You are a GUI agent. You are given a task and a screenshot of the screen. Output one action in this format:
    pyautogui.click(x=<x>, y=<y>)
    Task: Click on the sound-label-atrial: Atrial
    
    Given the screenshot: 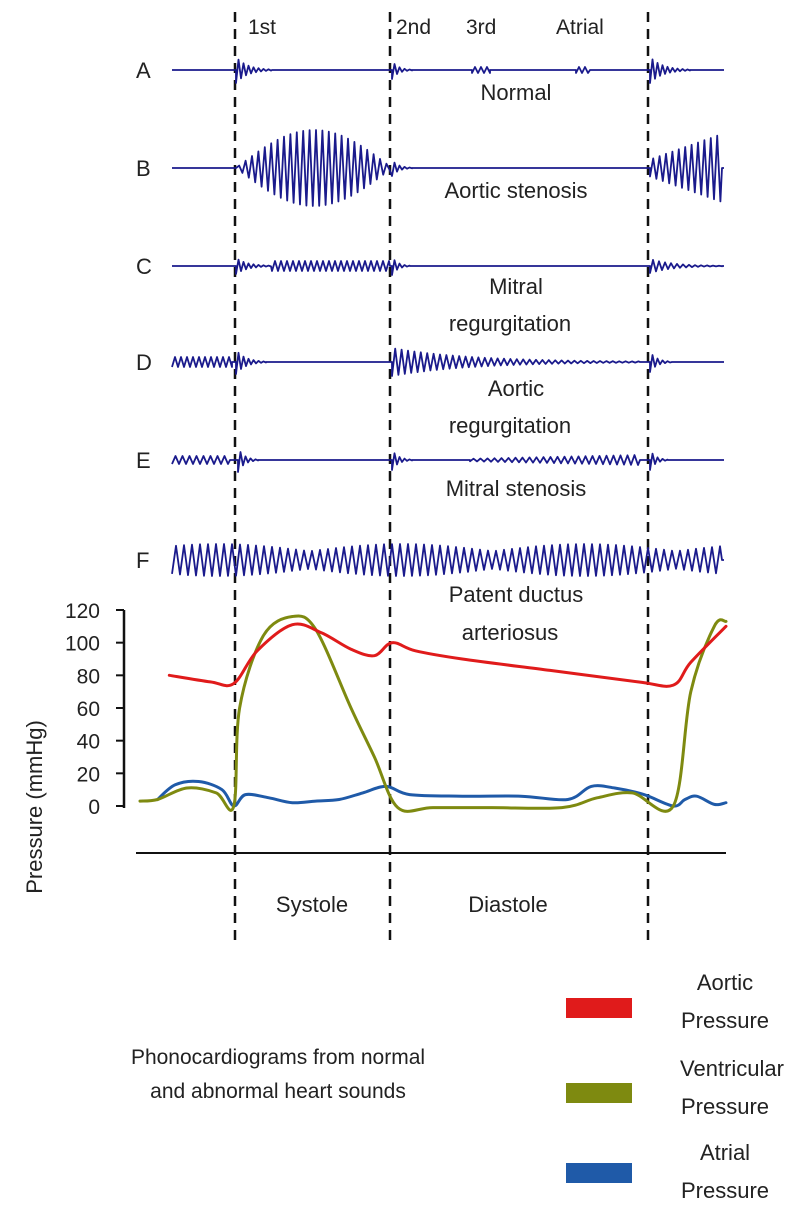 What is the action you would take?
    pyautogui.click(x=580, y=27)
    